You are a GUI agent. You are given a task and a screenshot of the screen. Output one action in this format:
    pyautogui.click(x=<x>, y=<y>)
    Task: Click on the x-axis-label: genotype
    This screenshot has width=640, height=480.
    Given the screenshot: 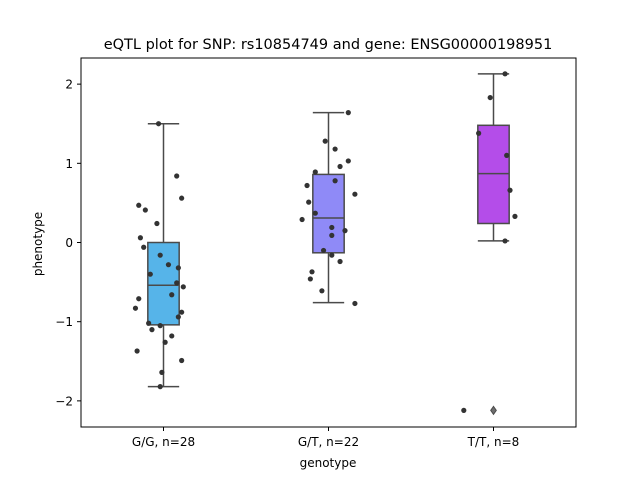 What is the action you would take?
    pyautogui.click(x=328, y=463)
    